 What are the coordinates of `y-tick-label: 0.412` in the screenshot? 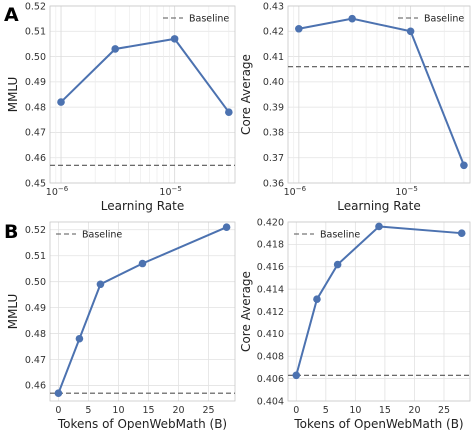 It's located at (270, 312).